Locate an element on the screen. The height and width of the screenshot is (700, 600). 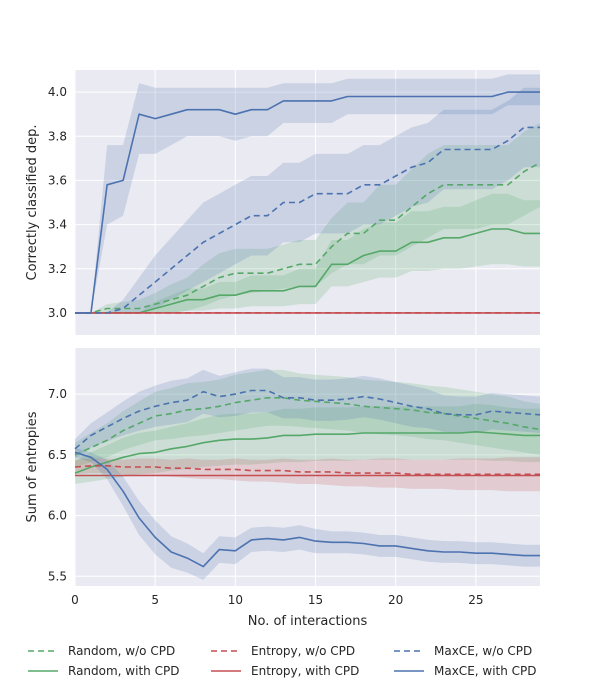
legend-label: Entropy, w/o CPD is located at coordinates (303, 651).